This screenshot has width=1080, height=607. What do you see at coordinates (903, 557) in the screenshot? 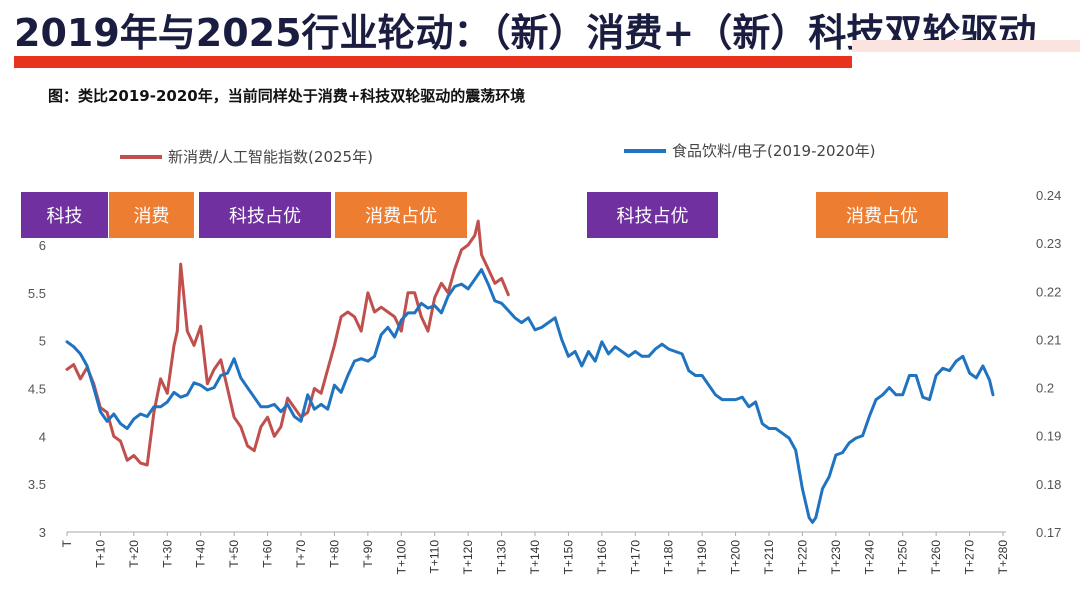
I see `x-tick-label: T+250` at bounding box center [903, 557].